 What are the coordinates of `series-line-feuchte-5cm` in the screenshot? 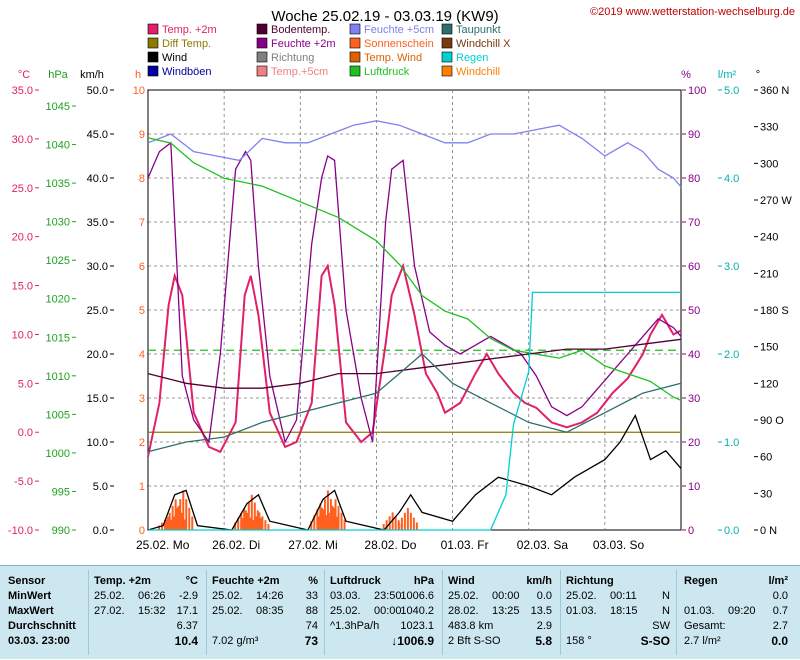 It's located at (414, 154).